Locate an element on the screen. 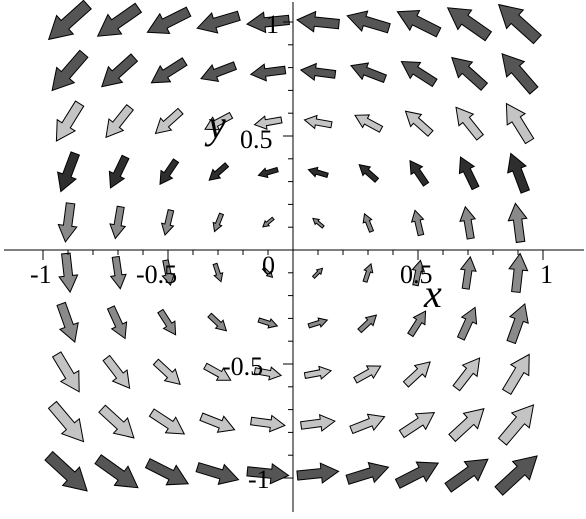 This screenshot has height=519, width=586. x-tick-label-1: 1 is located at coordinates (546, 274).